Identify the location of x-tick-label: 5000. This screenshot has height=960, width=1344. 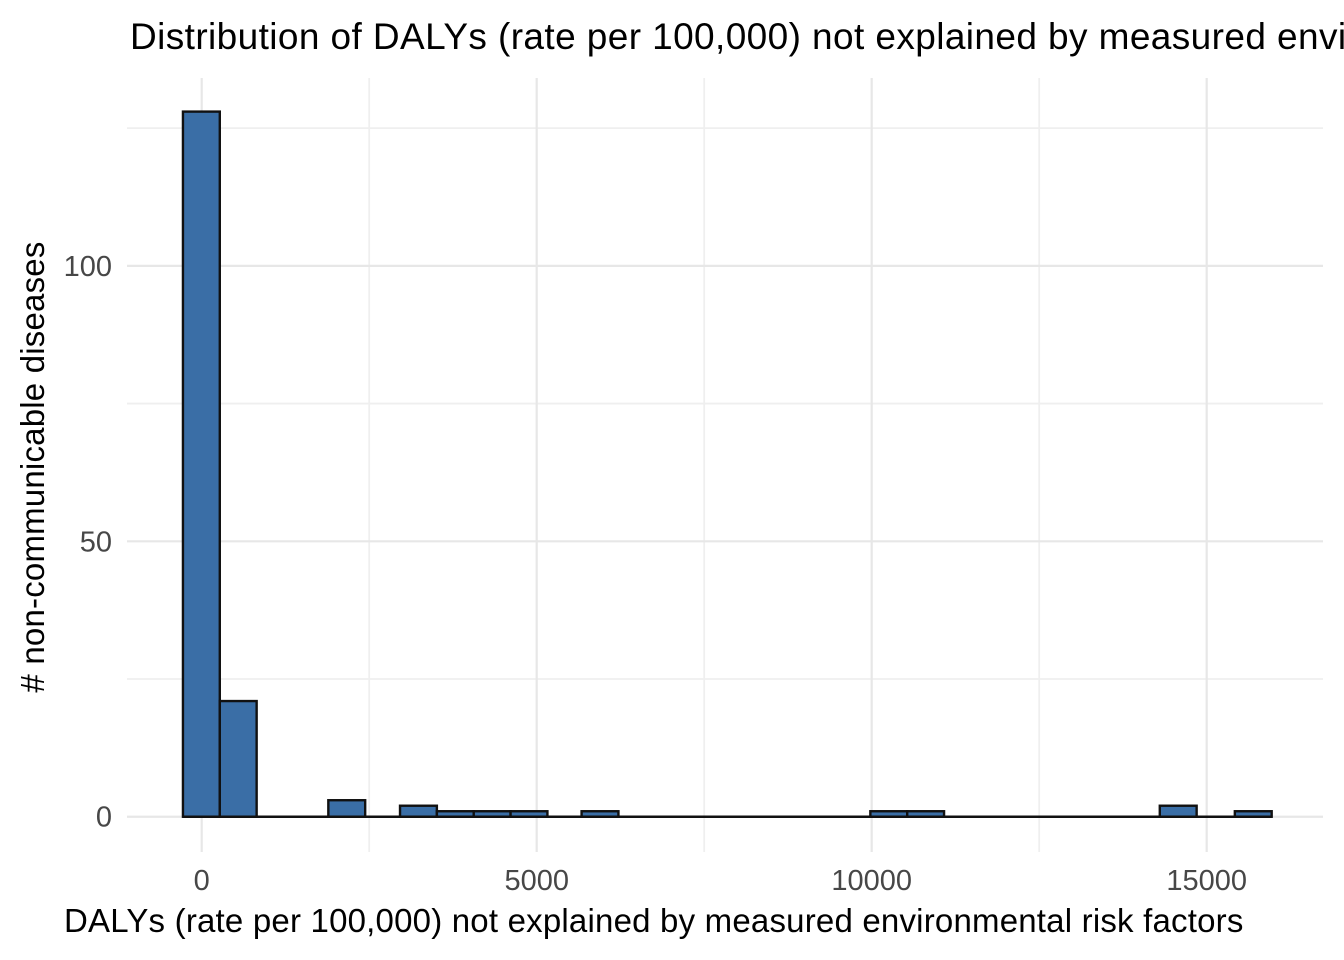
(536, 881).